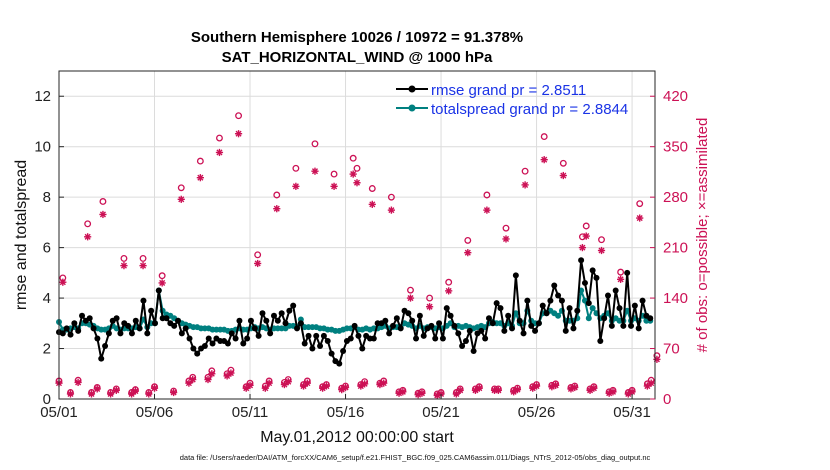 Image resolution: width=830 pixels, height=470 pixels. Describe the element at coordinates (47, 349) in the screenshot. I see `y-tick-label: 2` at that location.